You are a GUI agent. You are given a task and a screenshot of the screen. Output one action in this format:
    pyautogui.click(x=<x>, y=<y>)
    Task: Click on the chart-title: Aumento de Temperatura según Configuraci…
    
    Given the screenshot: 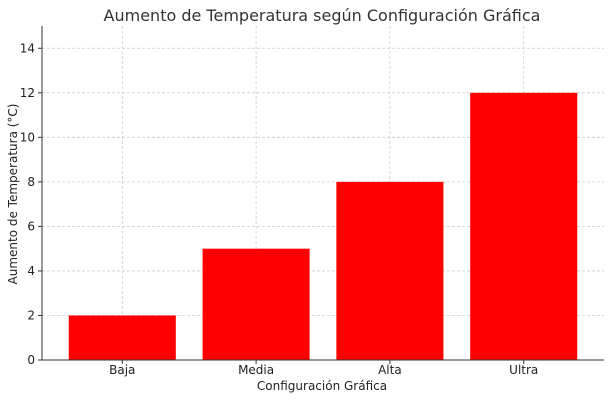 What is the action you would take?
    pyautogui.click(x=322, y=15)
    